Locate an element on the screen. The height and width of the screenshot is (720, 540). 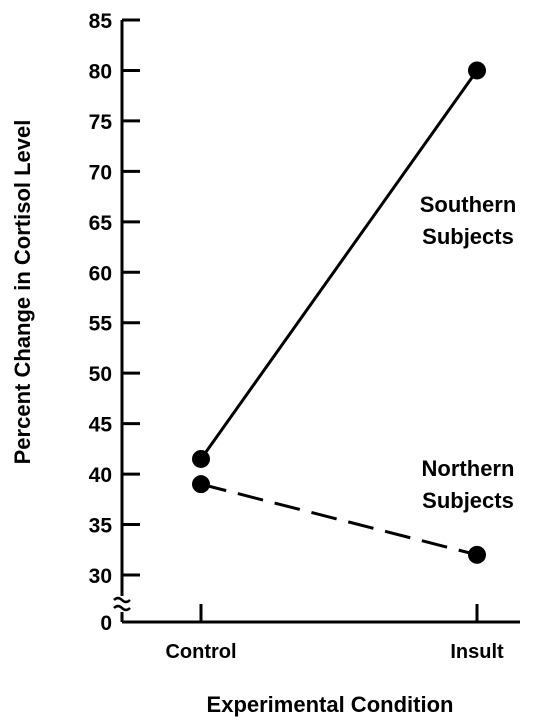
y-tick-label: 35 is located at coordinates (101, 526).